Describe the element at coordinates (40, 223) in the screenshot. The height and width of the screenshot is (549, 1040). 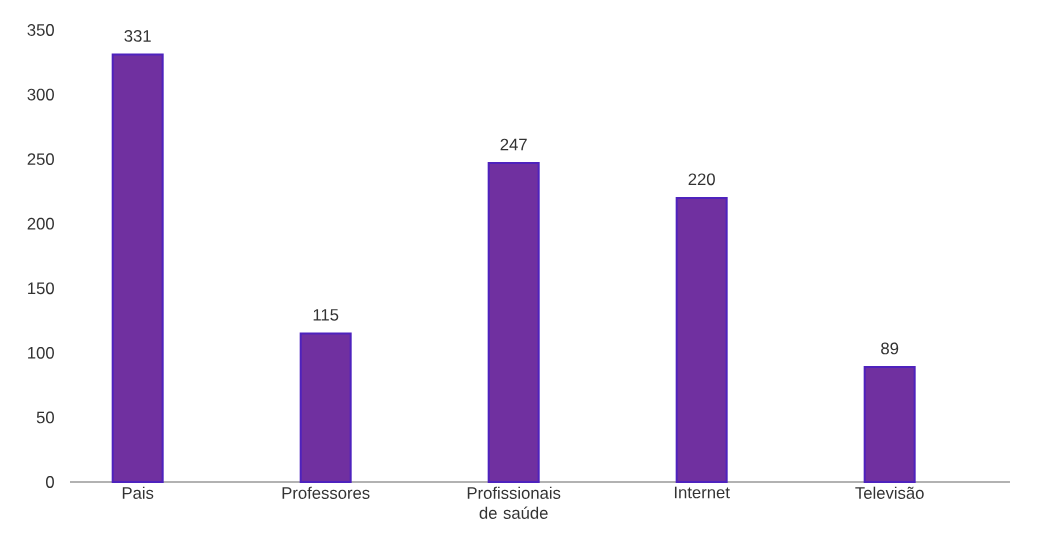
I see `y-tick-label: 200` at that location.